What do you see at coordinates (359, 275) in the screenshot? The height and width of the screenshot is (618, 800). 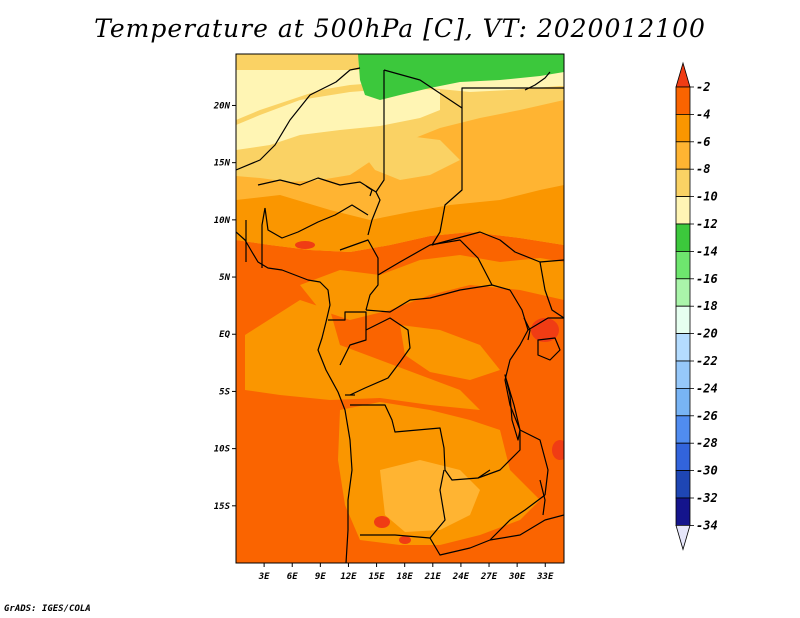 I see `border-cameroon-car` at bounding box center [359, 275].